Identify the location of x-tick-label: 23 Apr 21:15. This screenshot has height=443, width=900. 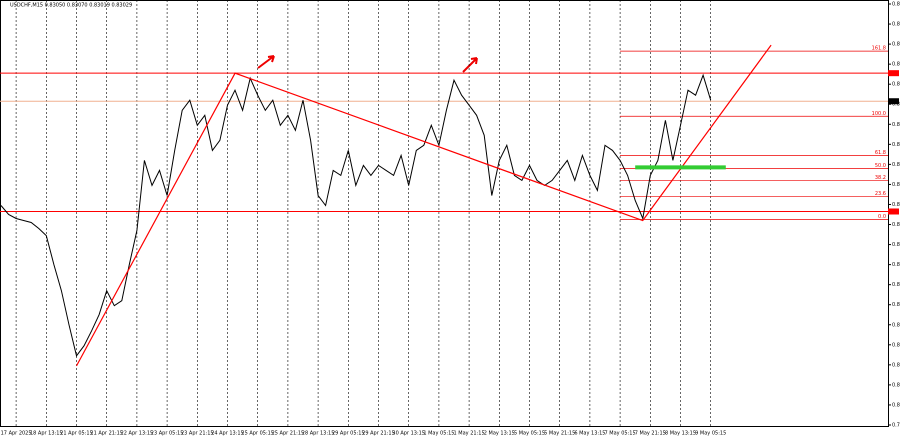
(197, 434).